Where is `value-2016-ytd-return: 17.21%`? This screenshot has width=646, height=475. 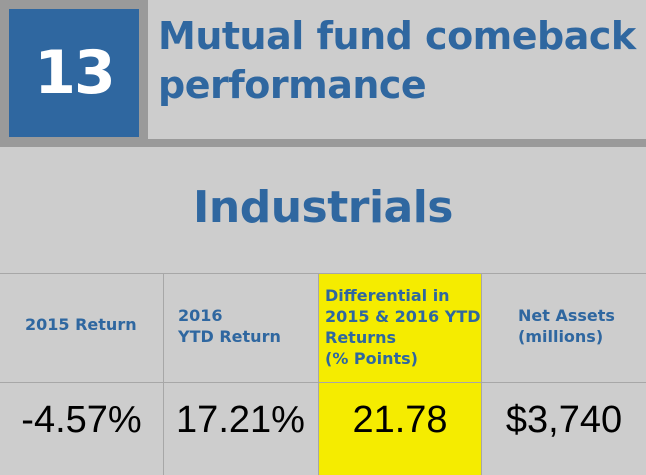
value-2016-ytd-return: 17.21% is located at coordinates (240, 420).